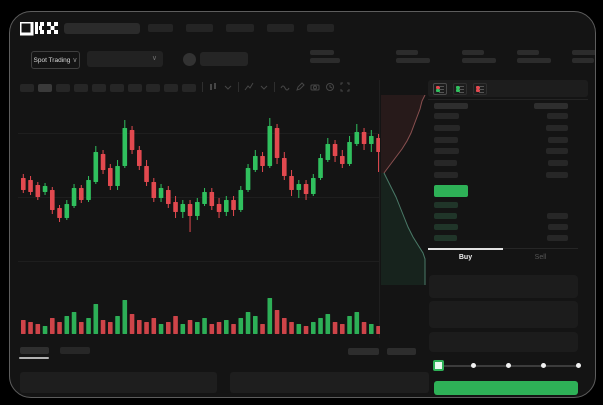 This screenshot has width=603, height=405. Describe the element at coordinates (102, 28) in the screenshot. I see `search-input` at that location.